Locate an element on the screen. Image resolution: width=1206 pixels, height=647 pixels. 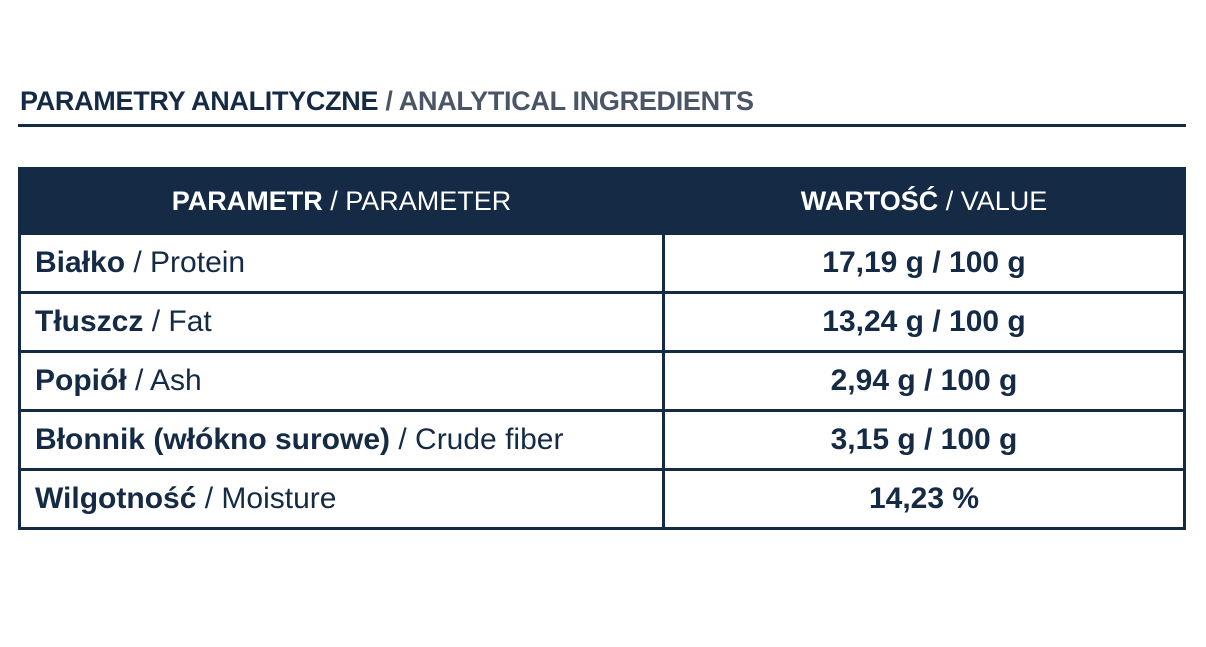
table-row: Białko / Protein 17,19 g / 100 g is located at coordinates (602, 263).